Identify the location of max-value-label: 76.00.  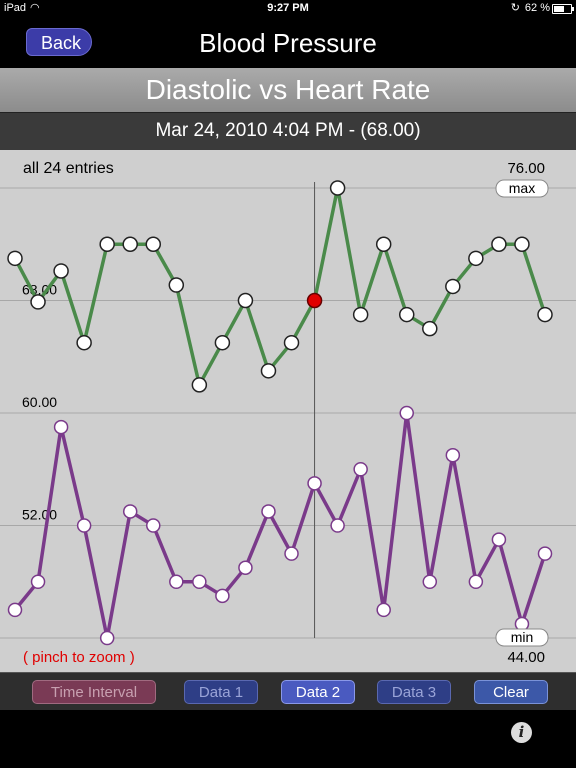
(526, 168).